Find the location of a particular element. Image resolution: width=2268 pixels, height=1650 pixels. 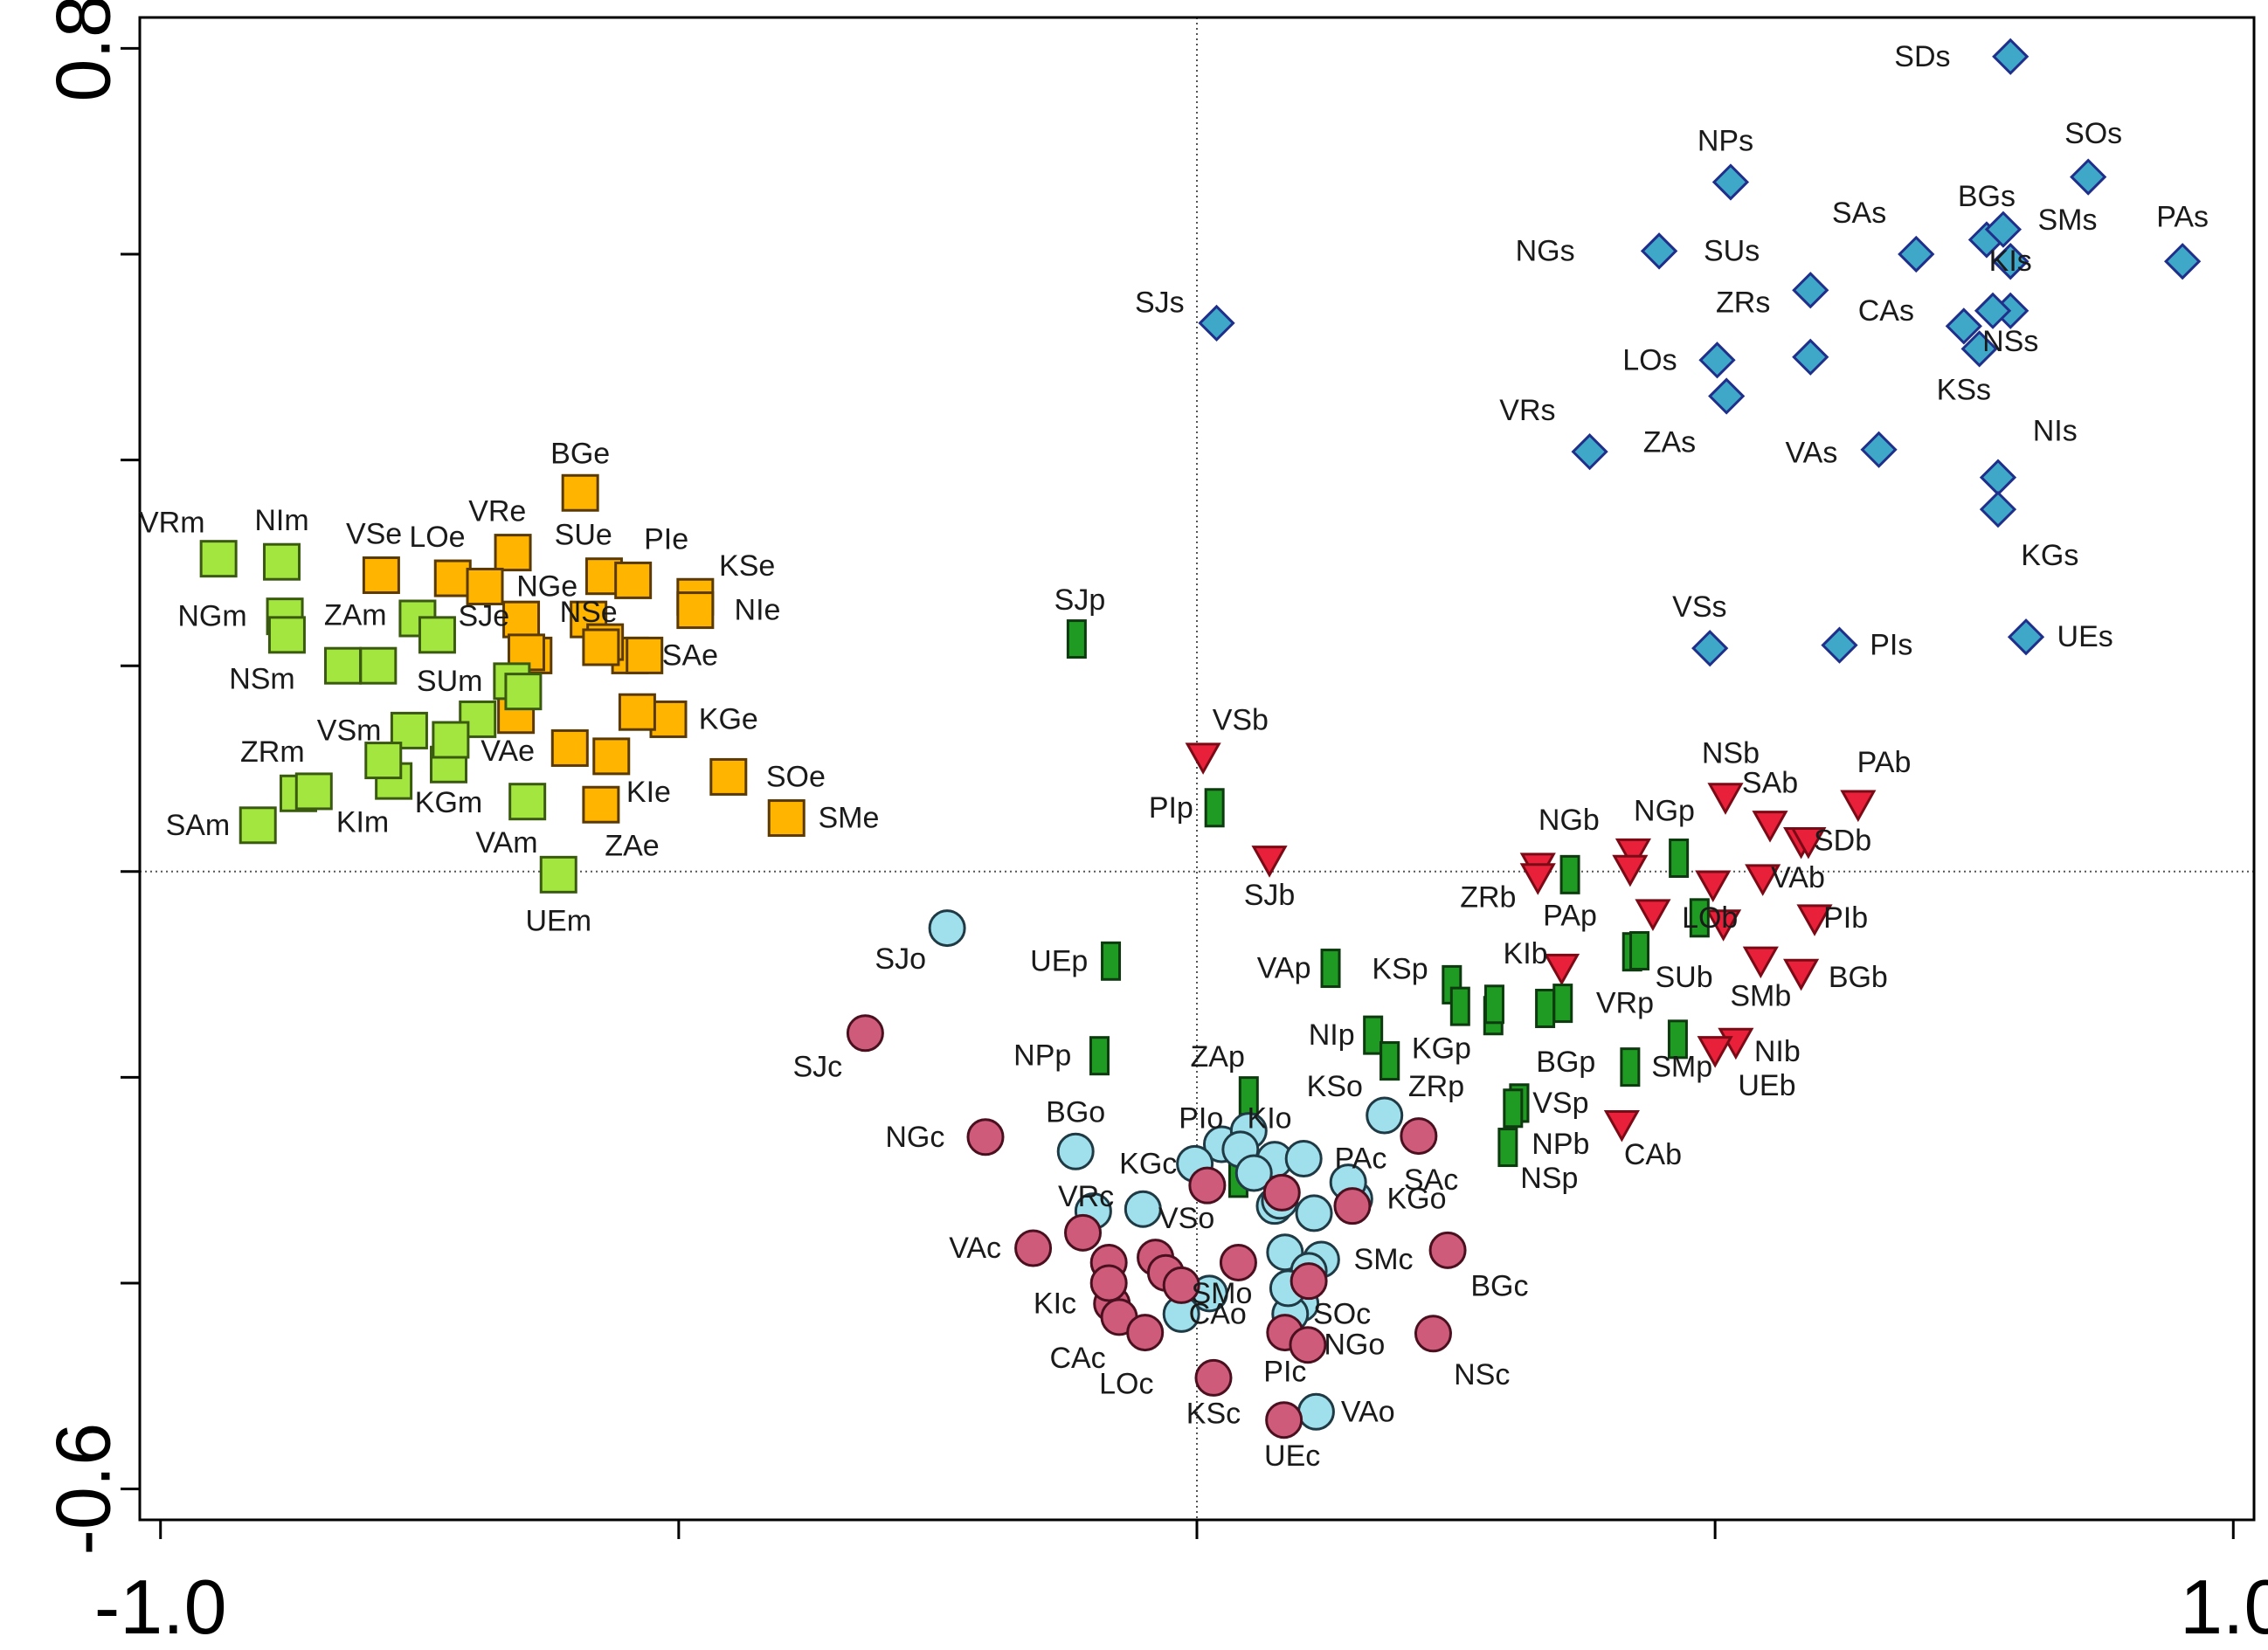

point-label: VAs is located at coordinates (1812, 452).